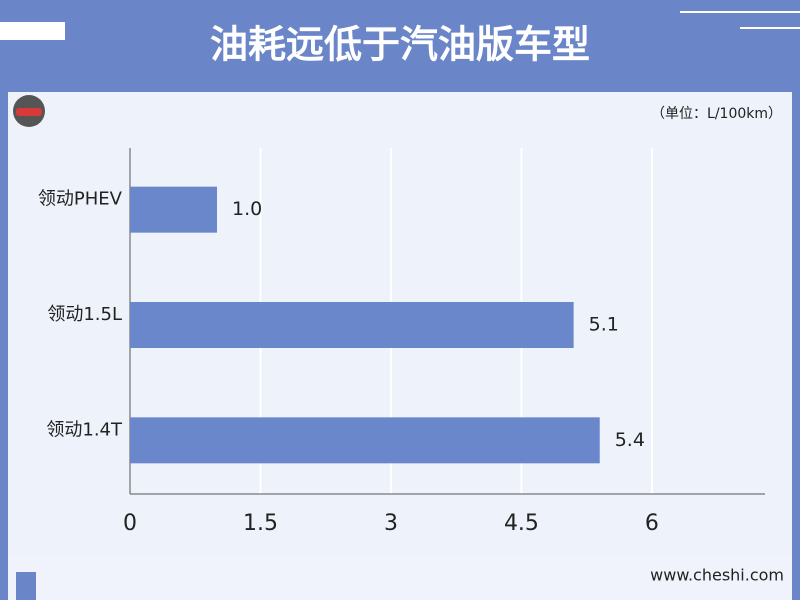  I want to click on x-tick-label: 3, so click(391, 523).